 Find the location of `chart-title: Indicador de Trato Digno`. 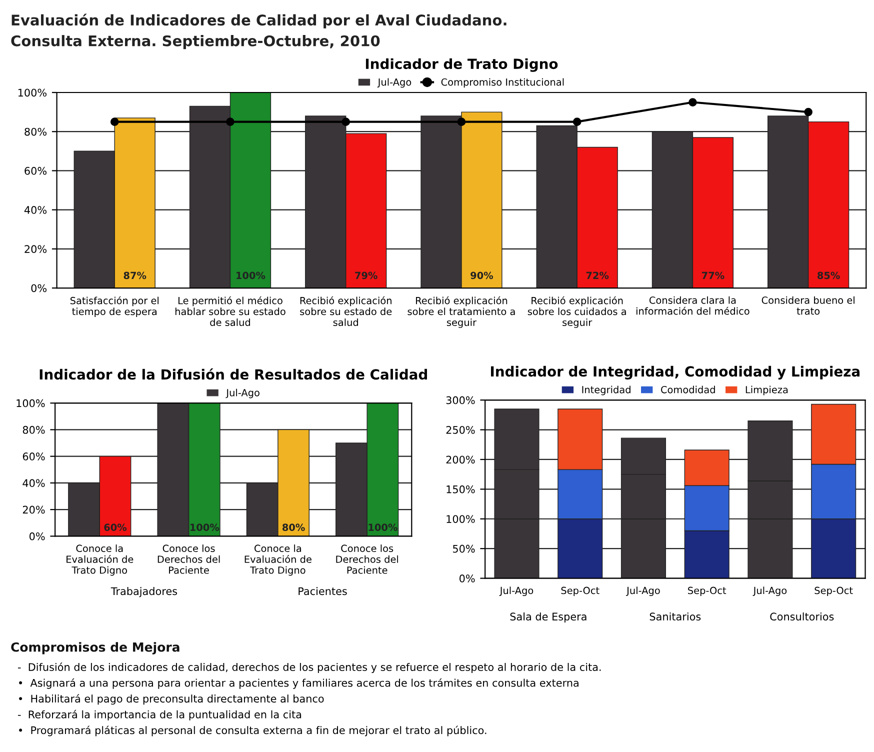

chart-title: Indicador de Trato Digno is located at coordinates (462, 65).